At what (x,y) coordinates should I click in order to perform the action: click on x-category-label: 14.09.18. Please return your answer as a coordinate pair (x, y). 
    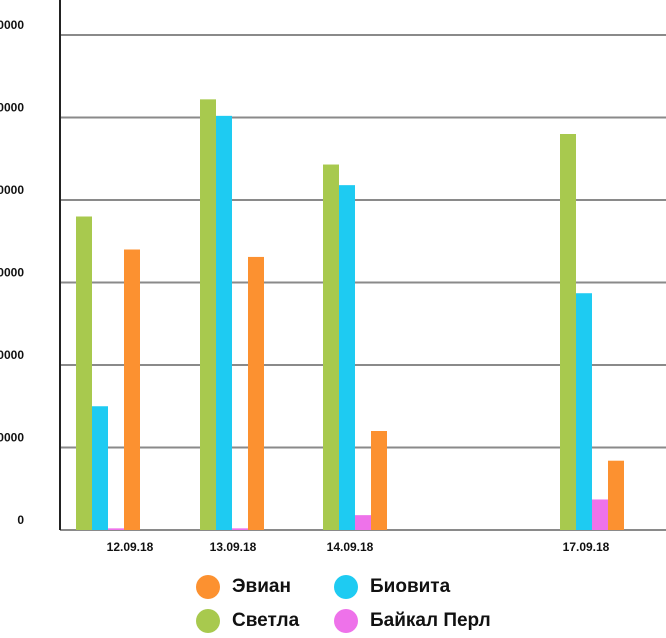
    Looking at the image, I should click on (350, 547).